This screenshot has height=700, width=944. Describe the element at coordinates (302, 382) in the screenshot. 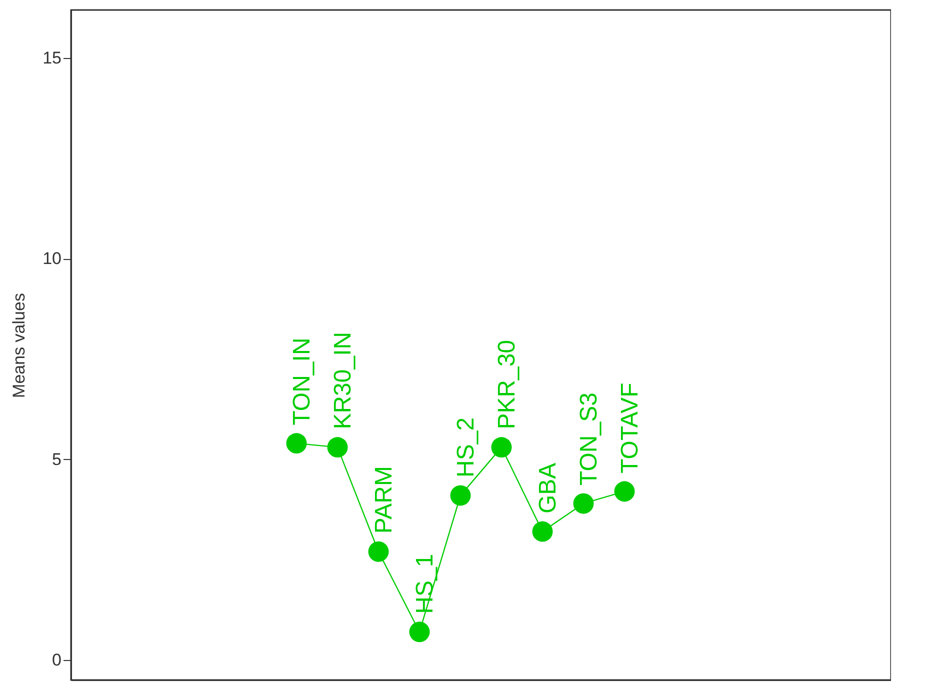

I see `annotation: TON_IN` at that location.